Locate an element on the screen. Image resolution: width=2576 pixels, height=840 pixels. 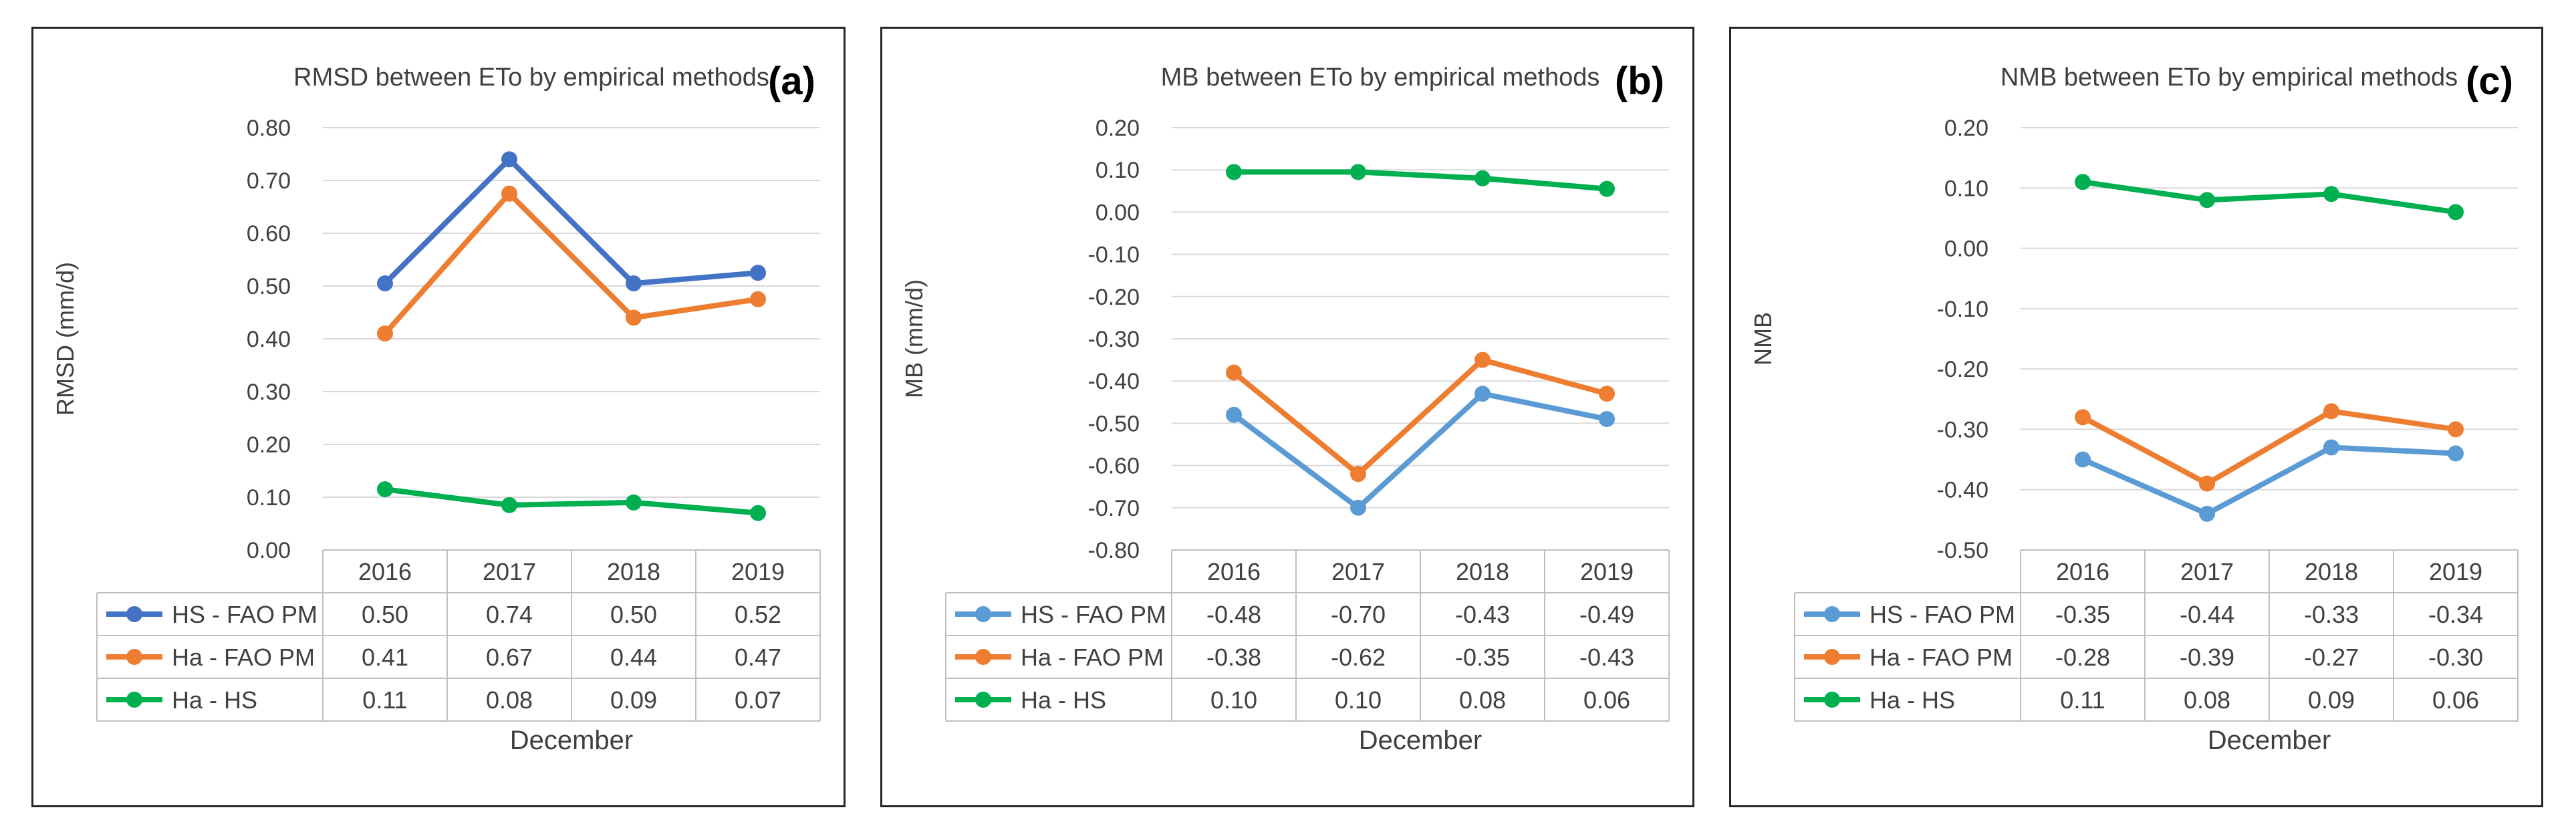
panel-tag: (a) is located at coordinates (791, 81).